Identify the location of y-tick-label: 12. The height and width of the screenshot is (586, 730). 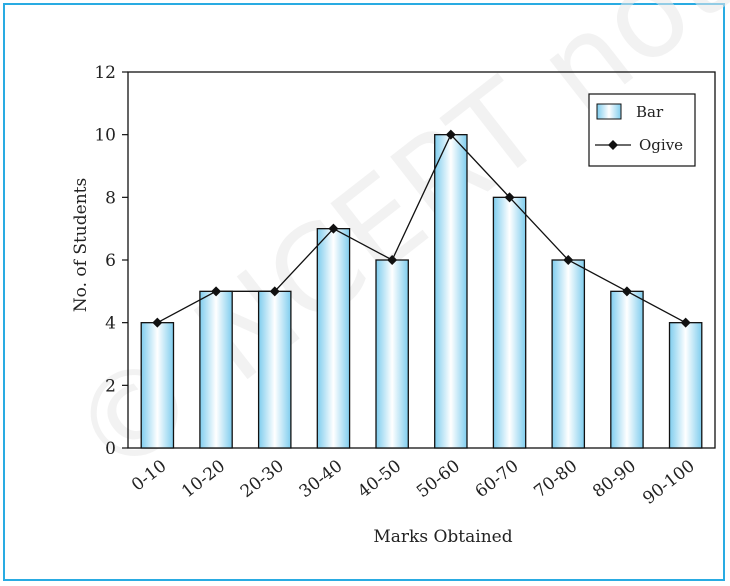
(105, 73).